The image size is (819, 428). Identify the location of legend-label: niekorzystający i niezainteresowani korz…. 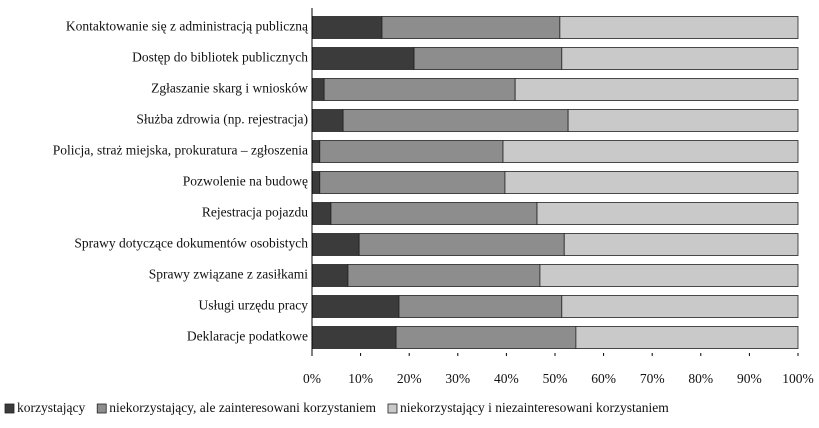
(534, 407).